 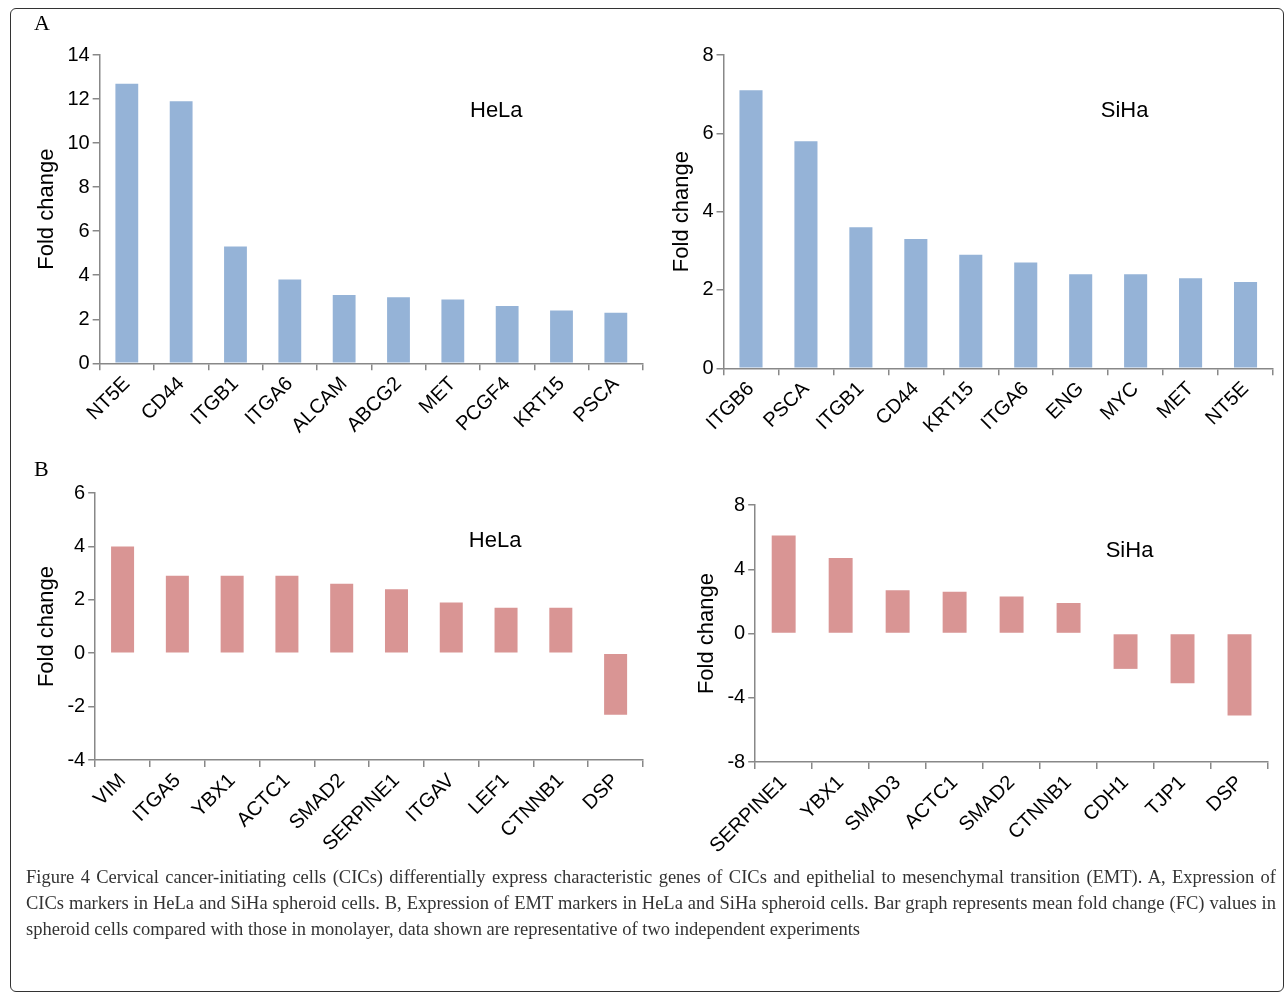 I want to click on y-tick-label: -8, so click(x=736, y=760).